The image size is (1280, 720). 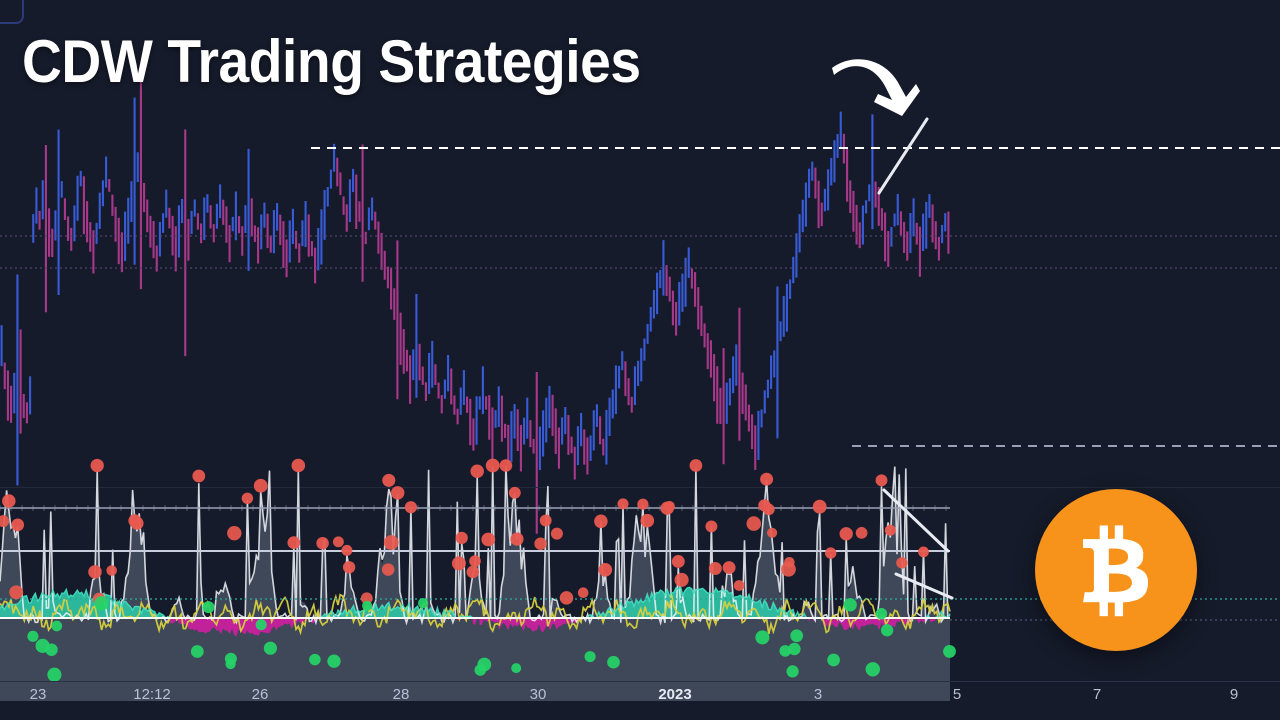 What do you see at coordinates (152, 694) in the screenshot?
I see `x-axis-tick: 12:12` at bounding box center [152, 694].